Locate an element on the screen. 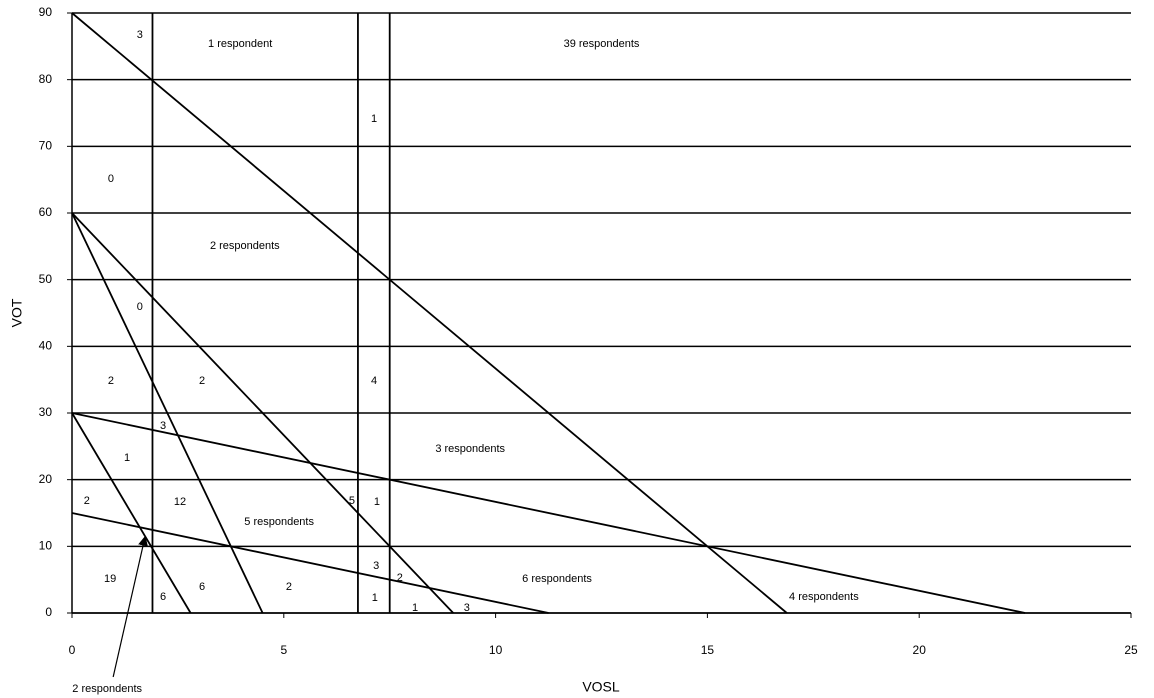 This screenshot has width=1154, height=698. y-tick-label: 10 is located at coordinates (46, 546).